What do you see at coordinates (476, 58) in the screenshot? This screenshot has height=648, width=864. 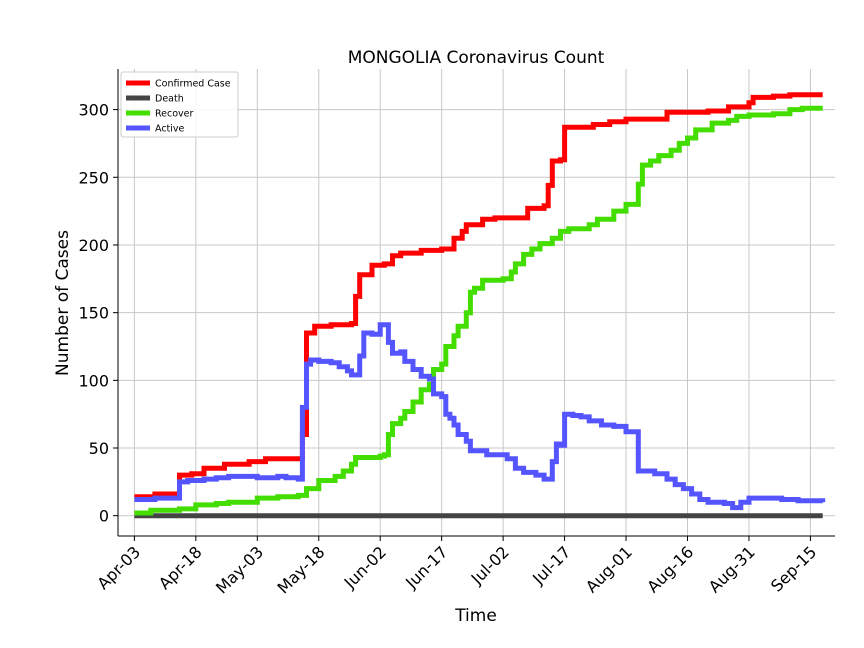 I see `chart-title: MONGOLIA Coronavirus Count` at bounding box center [476, 58].